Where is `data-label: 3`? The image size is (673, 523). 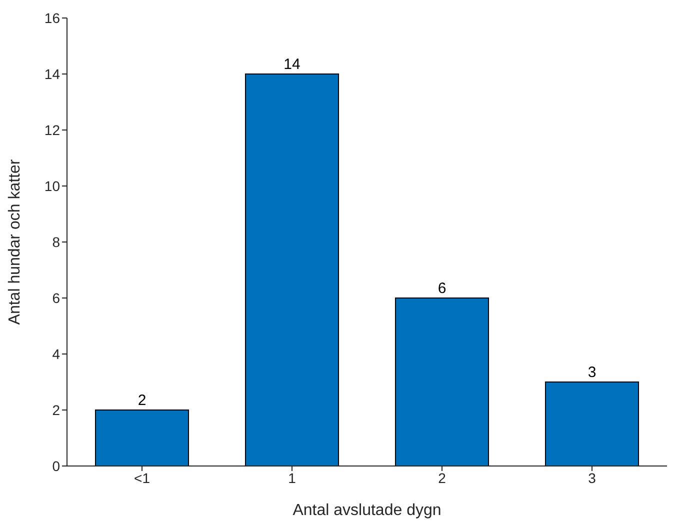
data-label: 3 is located at coordinates (592, 372).